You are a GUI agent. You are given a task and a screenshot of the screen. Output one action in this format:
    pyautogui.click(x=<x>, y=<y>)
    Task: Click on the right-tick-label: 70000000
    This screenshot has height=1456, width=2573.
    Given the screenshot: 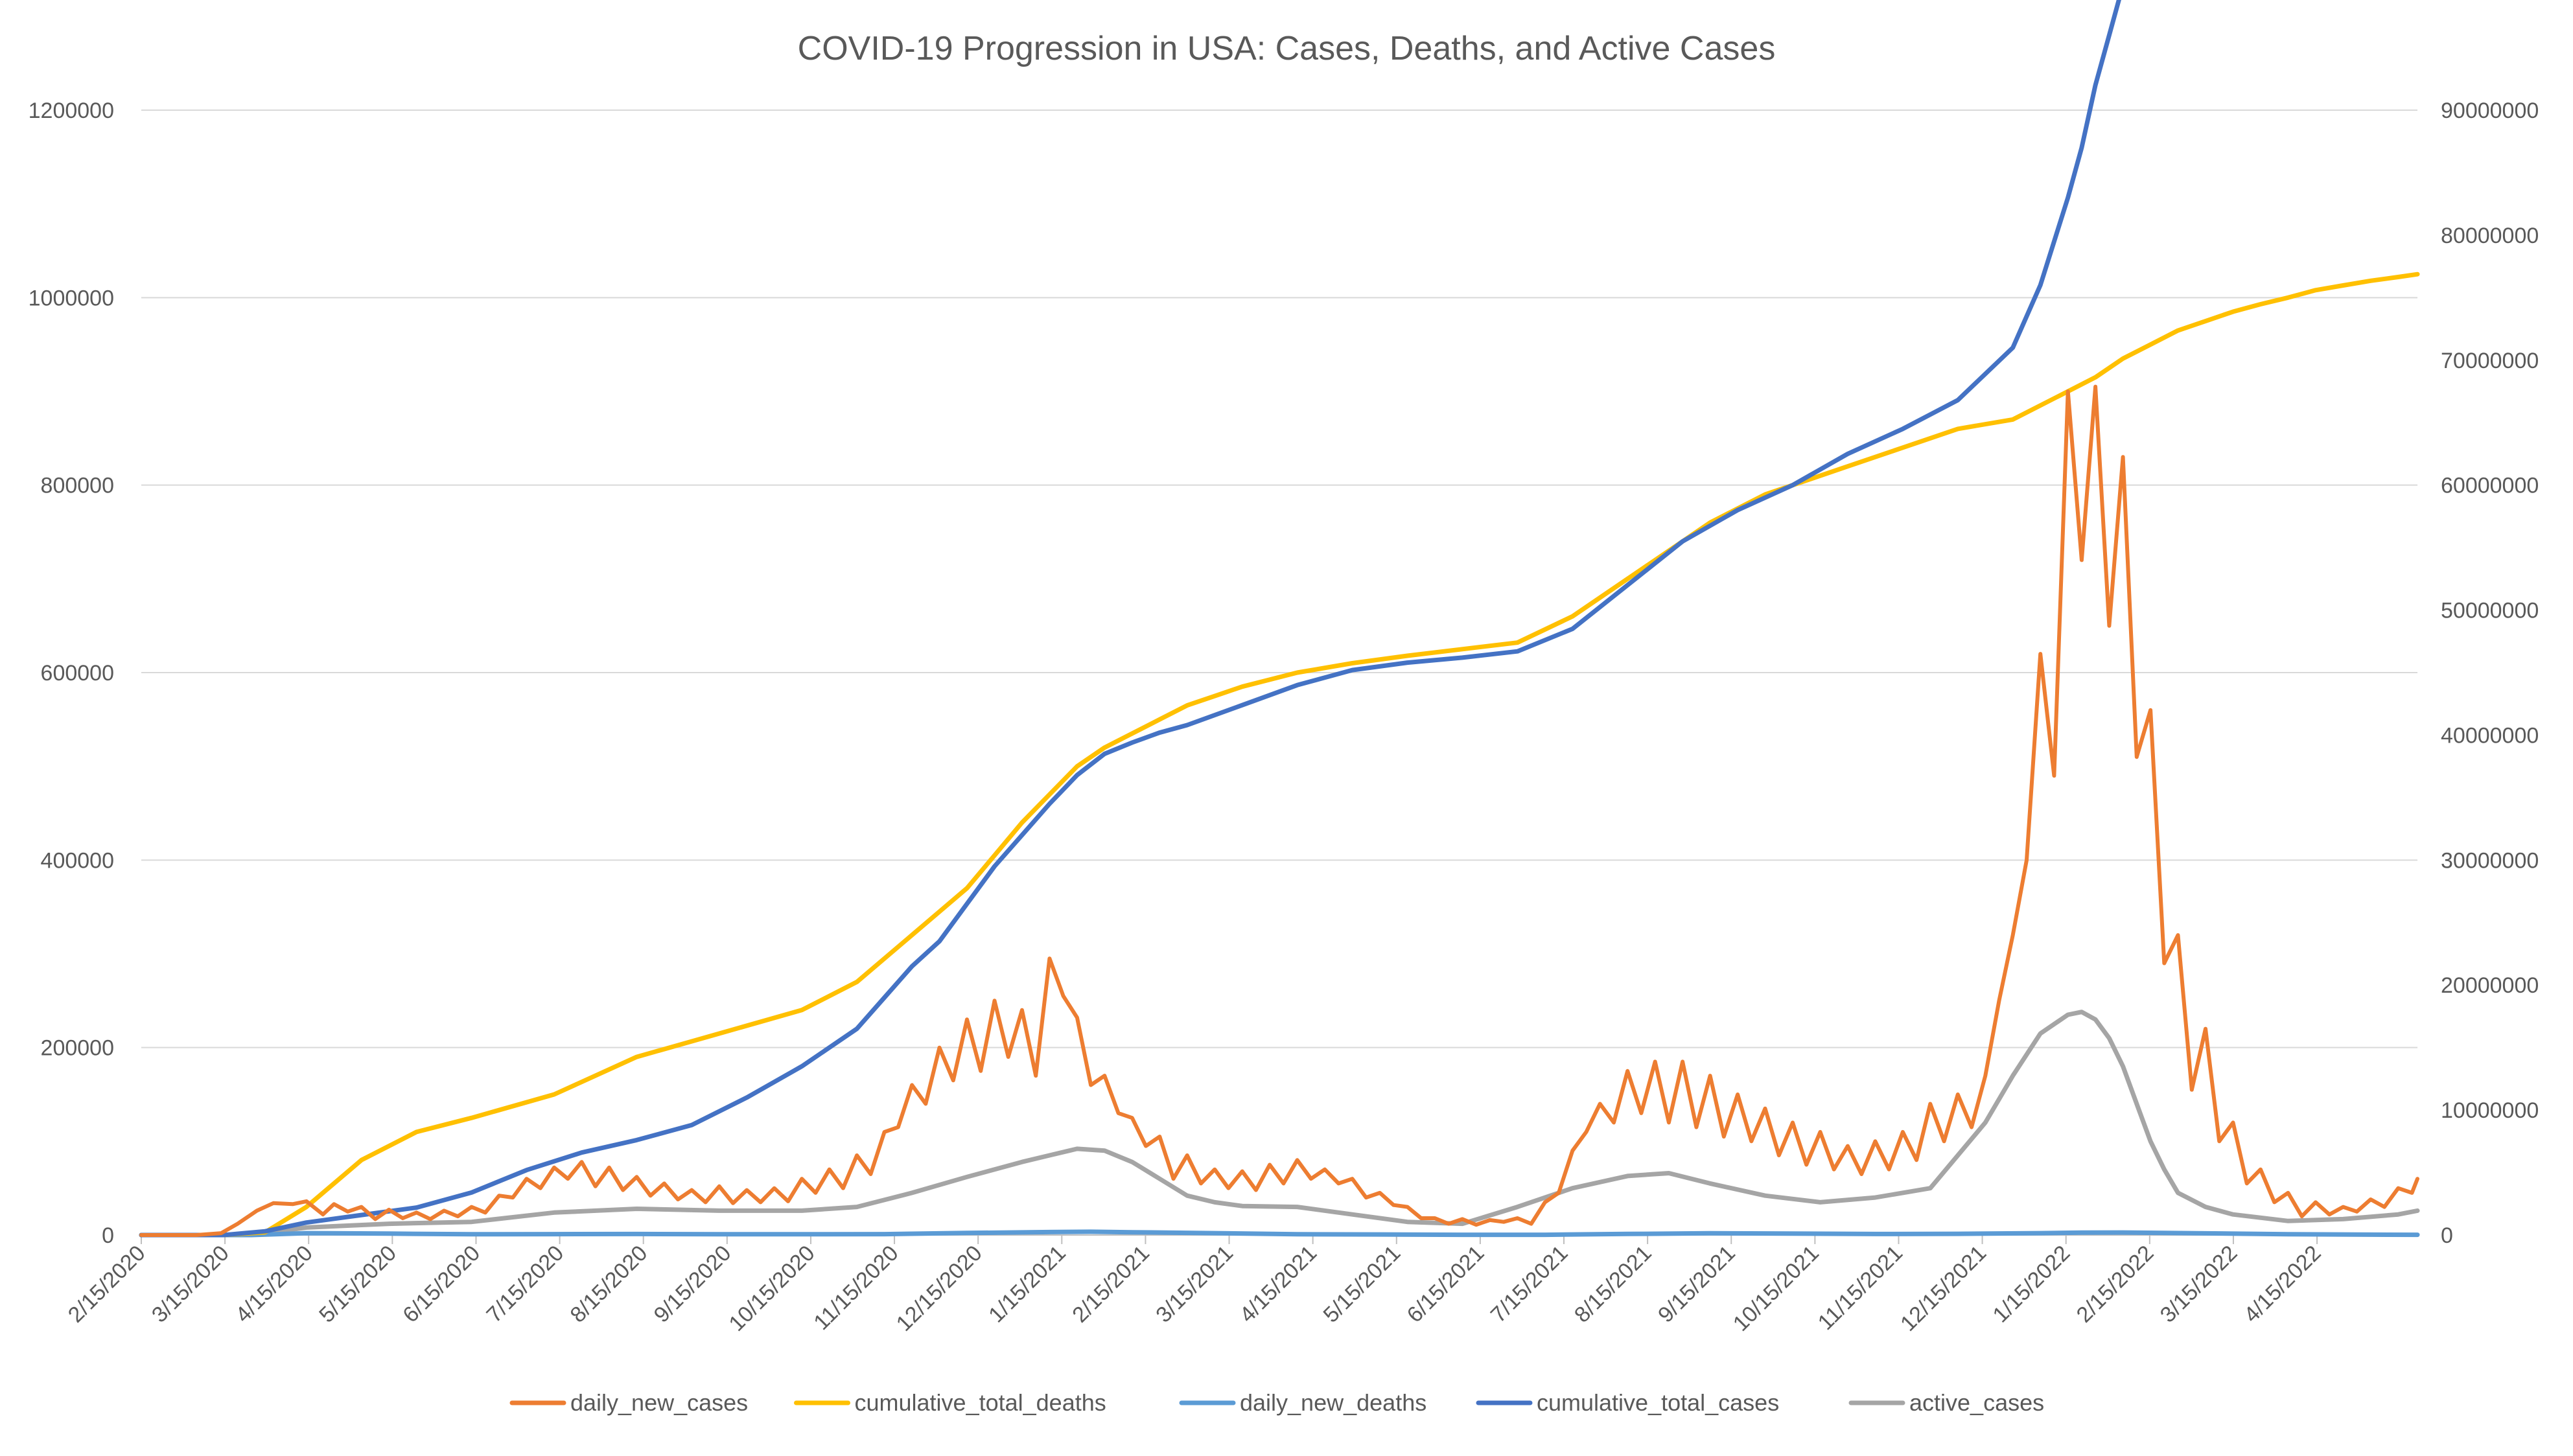 What is the action you would take?
    pyautogui.click(x=2490, y=361)
    